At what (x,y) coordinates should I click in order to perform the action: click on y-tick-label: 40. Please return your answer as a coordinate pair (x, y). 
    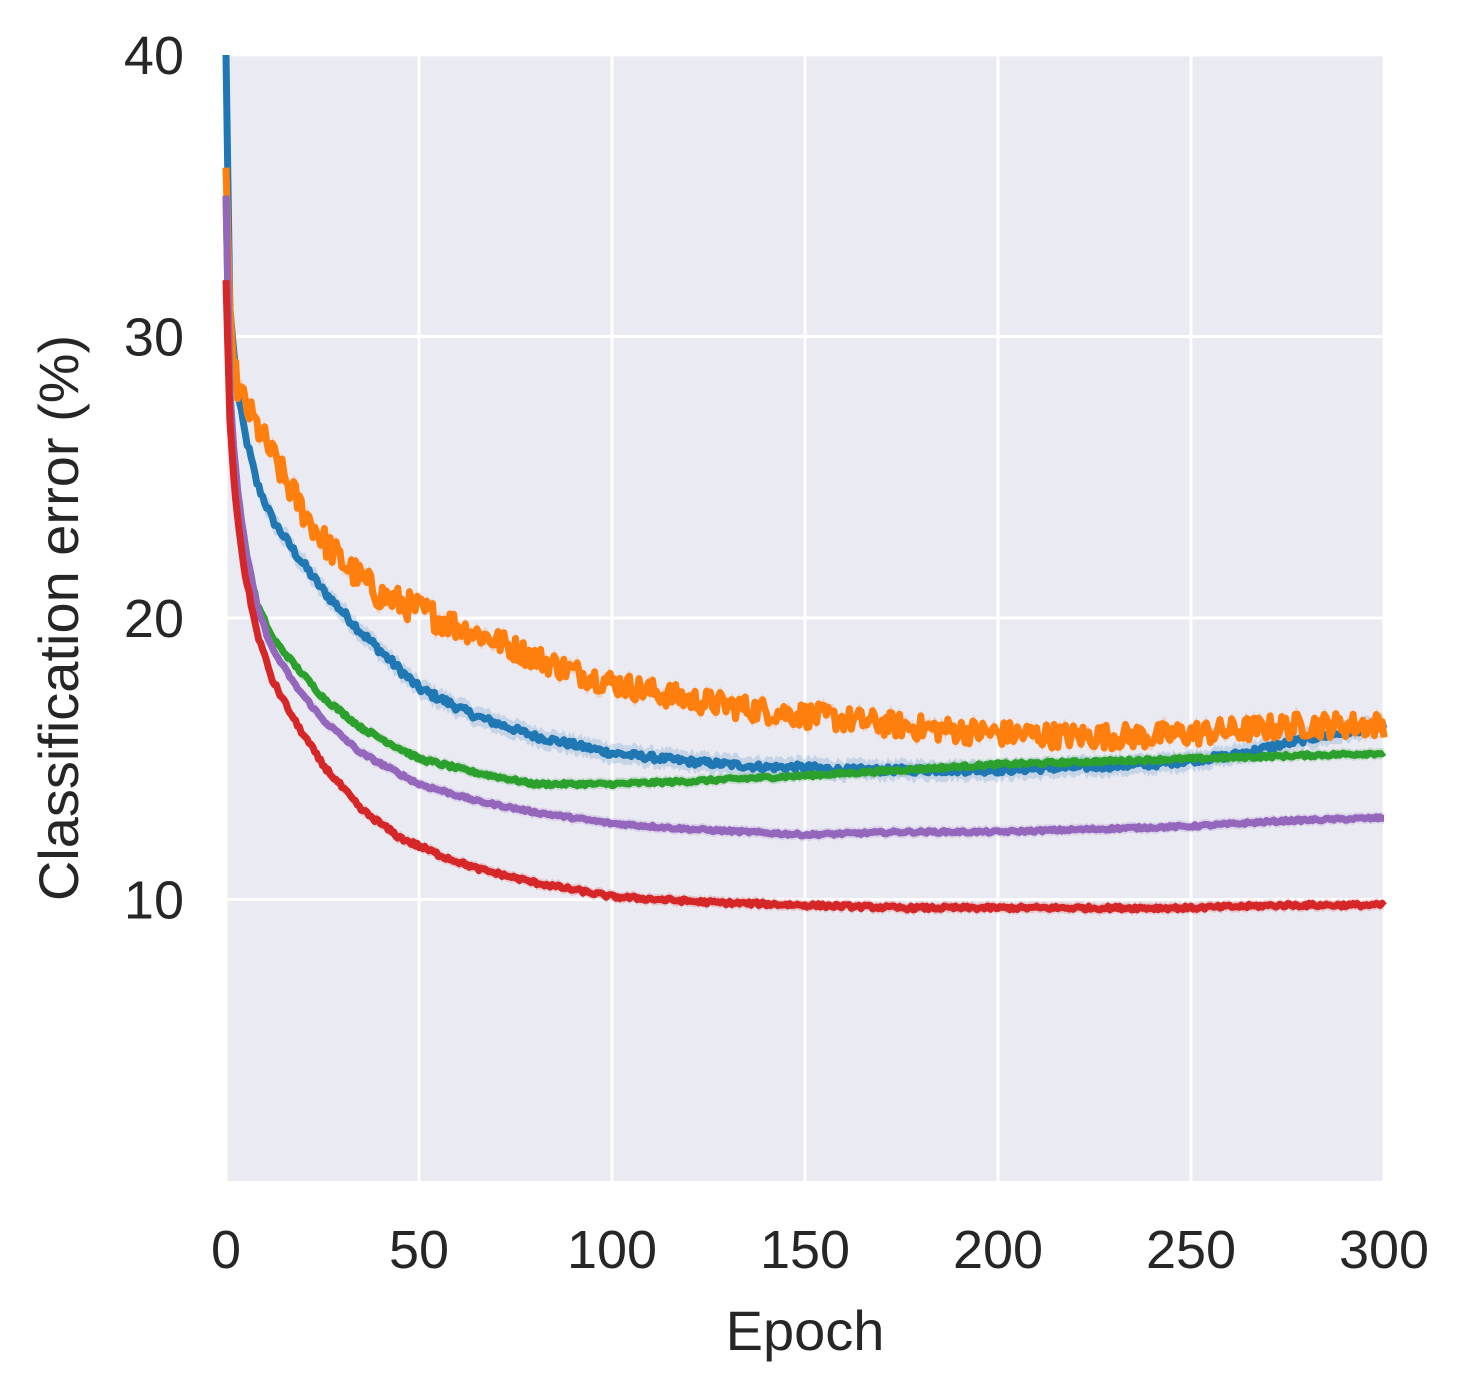
    Looking at the image, I should click on (154, 56).